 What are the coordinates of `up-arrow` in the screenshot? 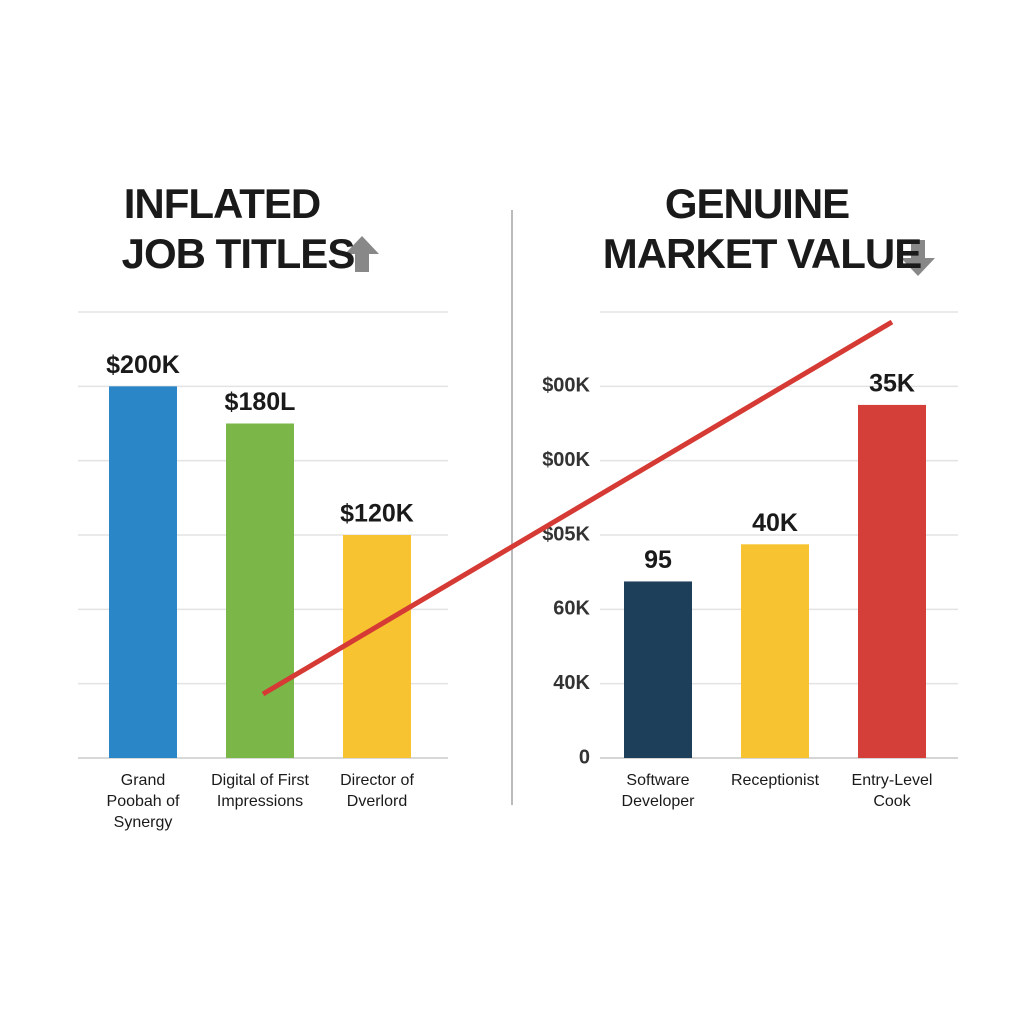 It's located at (362, 254).